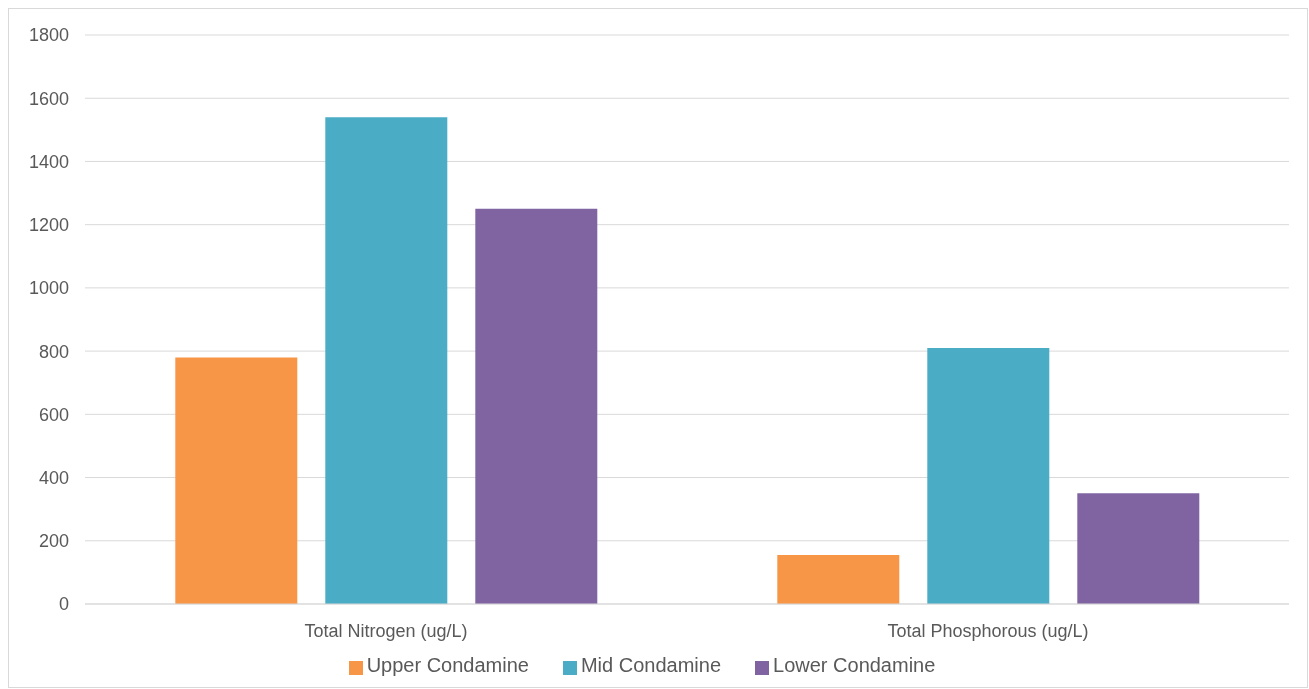 The image size is (1309, 689). I want to click on y-tick-label: 1000, so click(48, 288).